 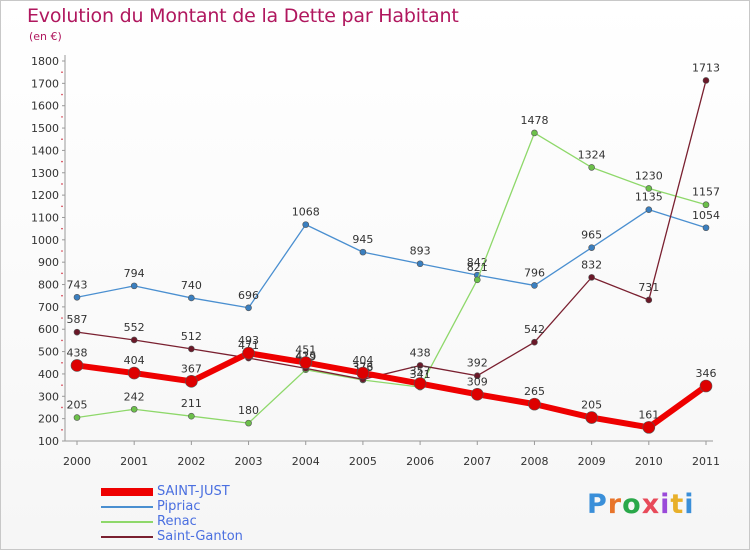 I want to click on data-label-saint-just: 451, so click(x=305, y=350).